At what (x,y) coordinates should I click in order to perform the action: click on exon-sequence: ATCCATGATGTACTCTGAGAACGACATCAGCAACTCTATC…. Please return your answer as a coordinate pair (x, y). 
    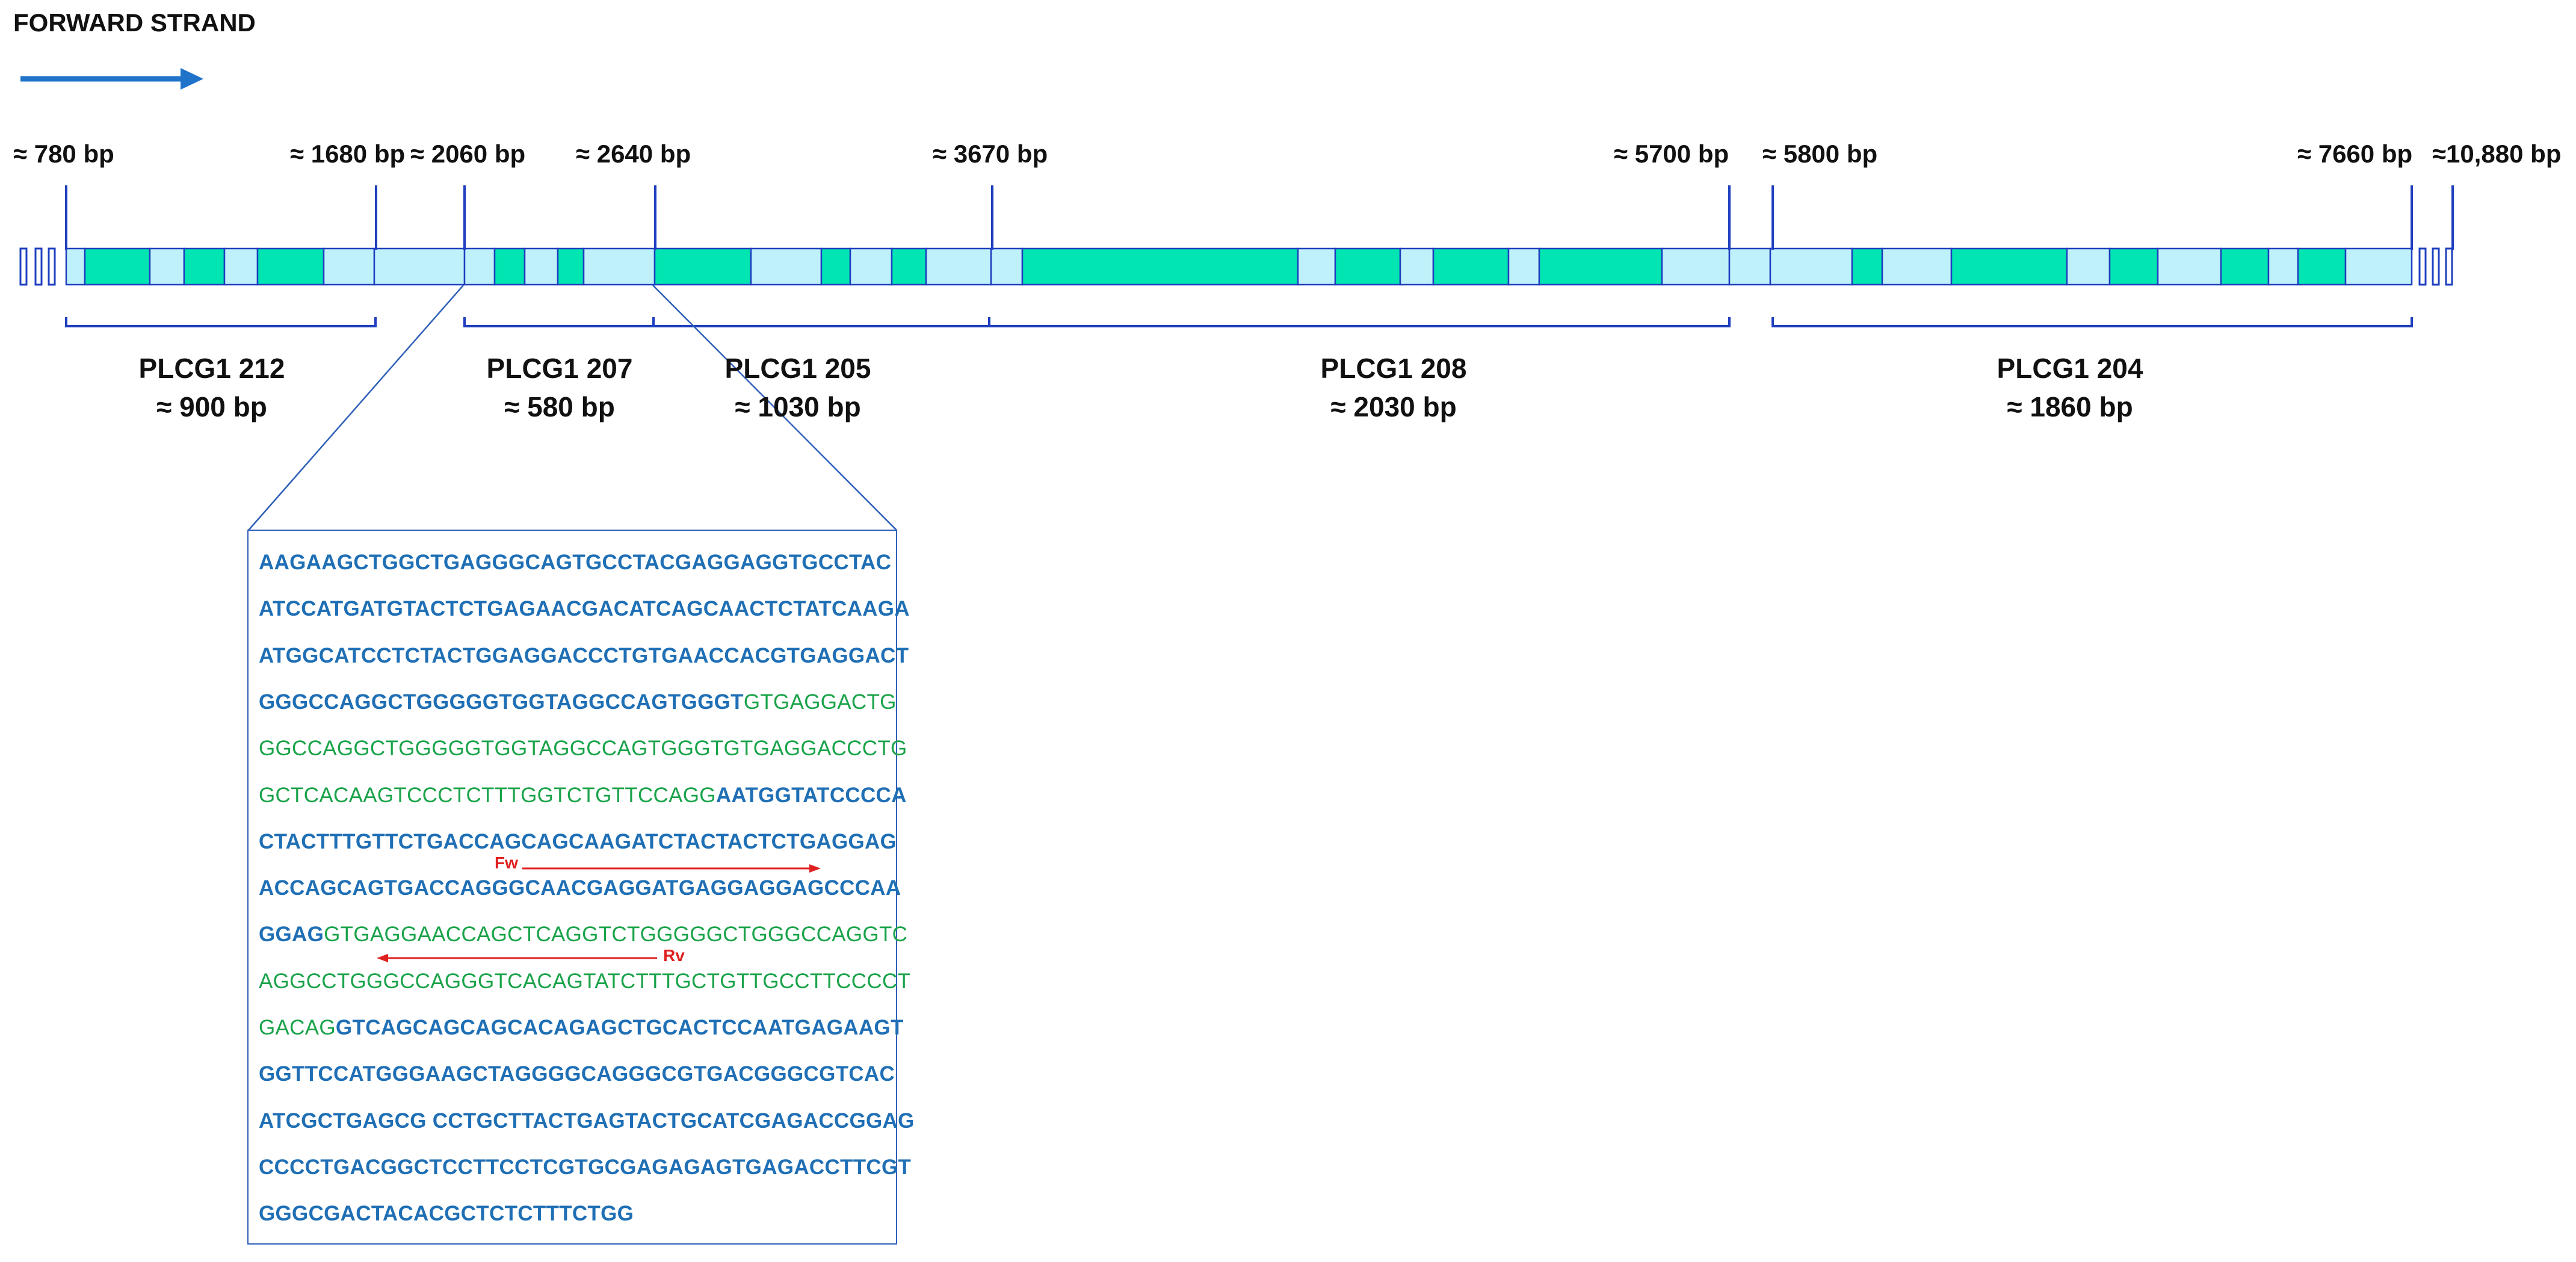
    Looking at the image, I should click on (584, 609).